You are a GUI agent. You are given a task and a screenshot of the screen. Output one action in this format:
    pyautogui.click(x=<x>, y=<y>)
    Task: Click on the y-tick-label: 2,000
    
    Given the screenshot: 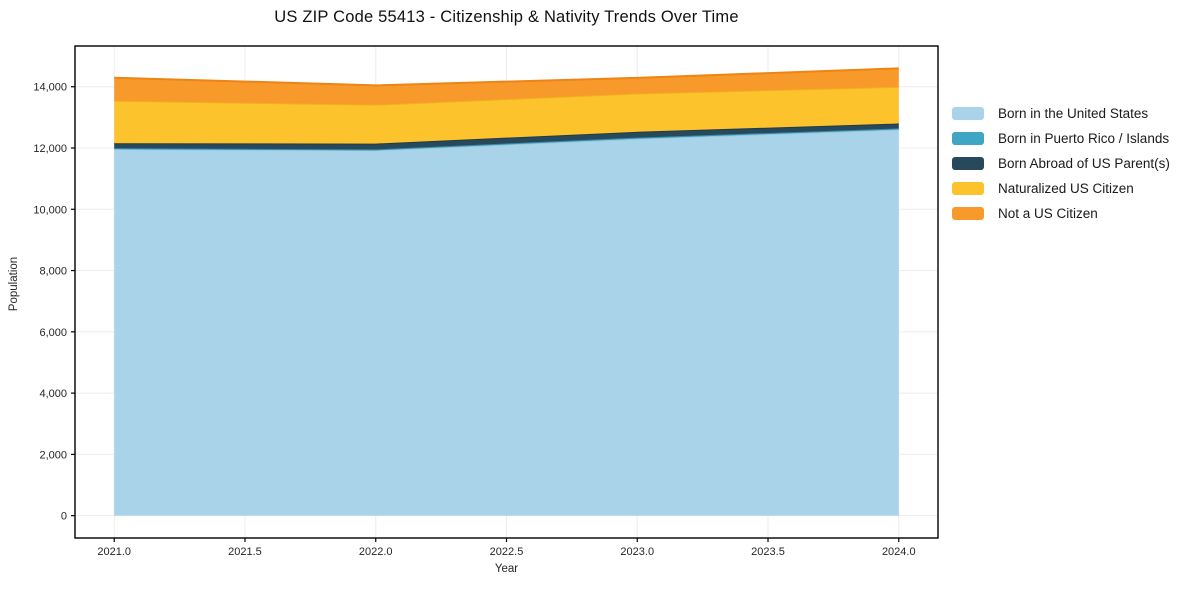 What is the action you would take?
    pyautogui.click(x=53, y=455)
    